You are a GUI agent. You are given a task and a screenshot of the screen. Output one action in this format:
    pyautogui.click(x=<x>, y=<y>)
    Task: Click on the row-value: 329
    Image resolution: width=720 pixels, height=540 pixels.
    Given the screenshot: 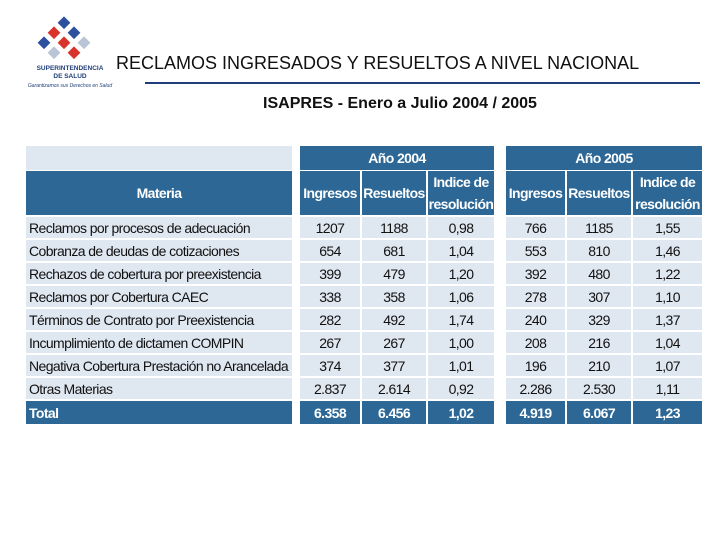 What is the action you would take?
    pyautogui.click(x=599, y=319)
    